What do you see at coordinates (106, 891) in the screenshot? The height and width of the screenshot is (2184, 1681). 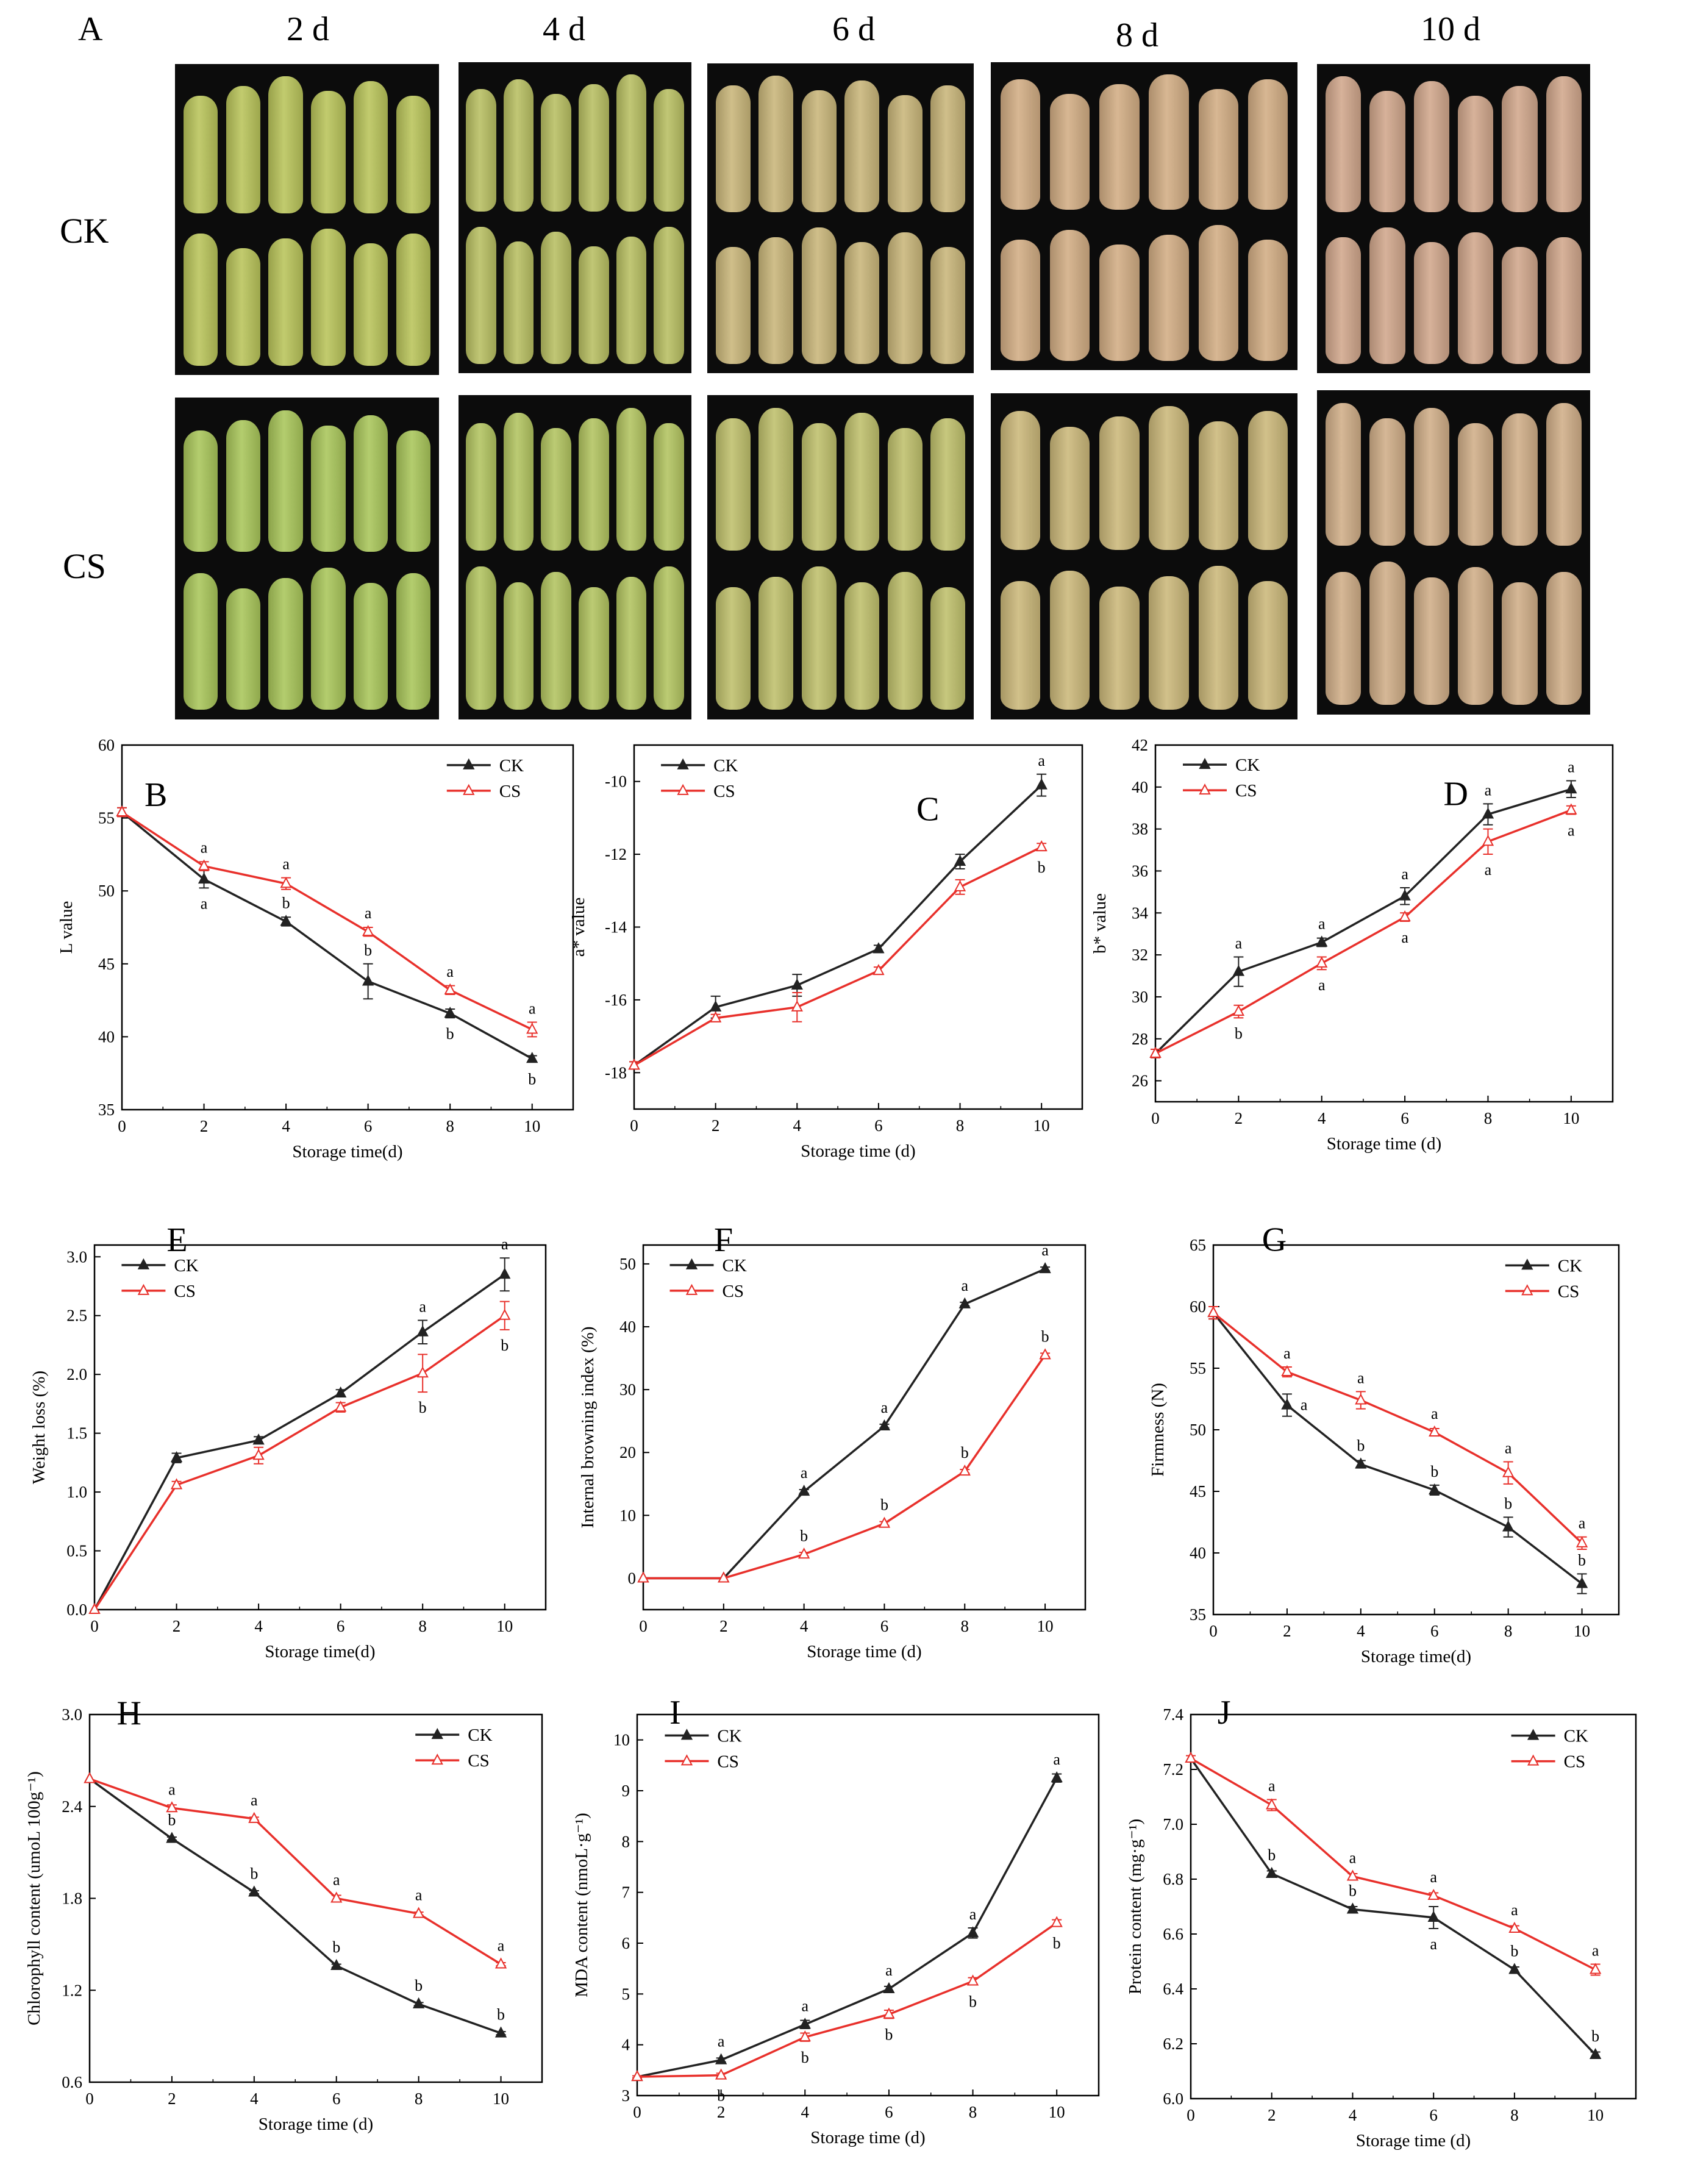 I see `y-tick-label: 50` at bounding box center [106, 891].